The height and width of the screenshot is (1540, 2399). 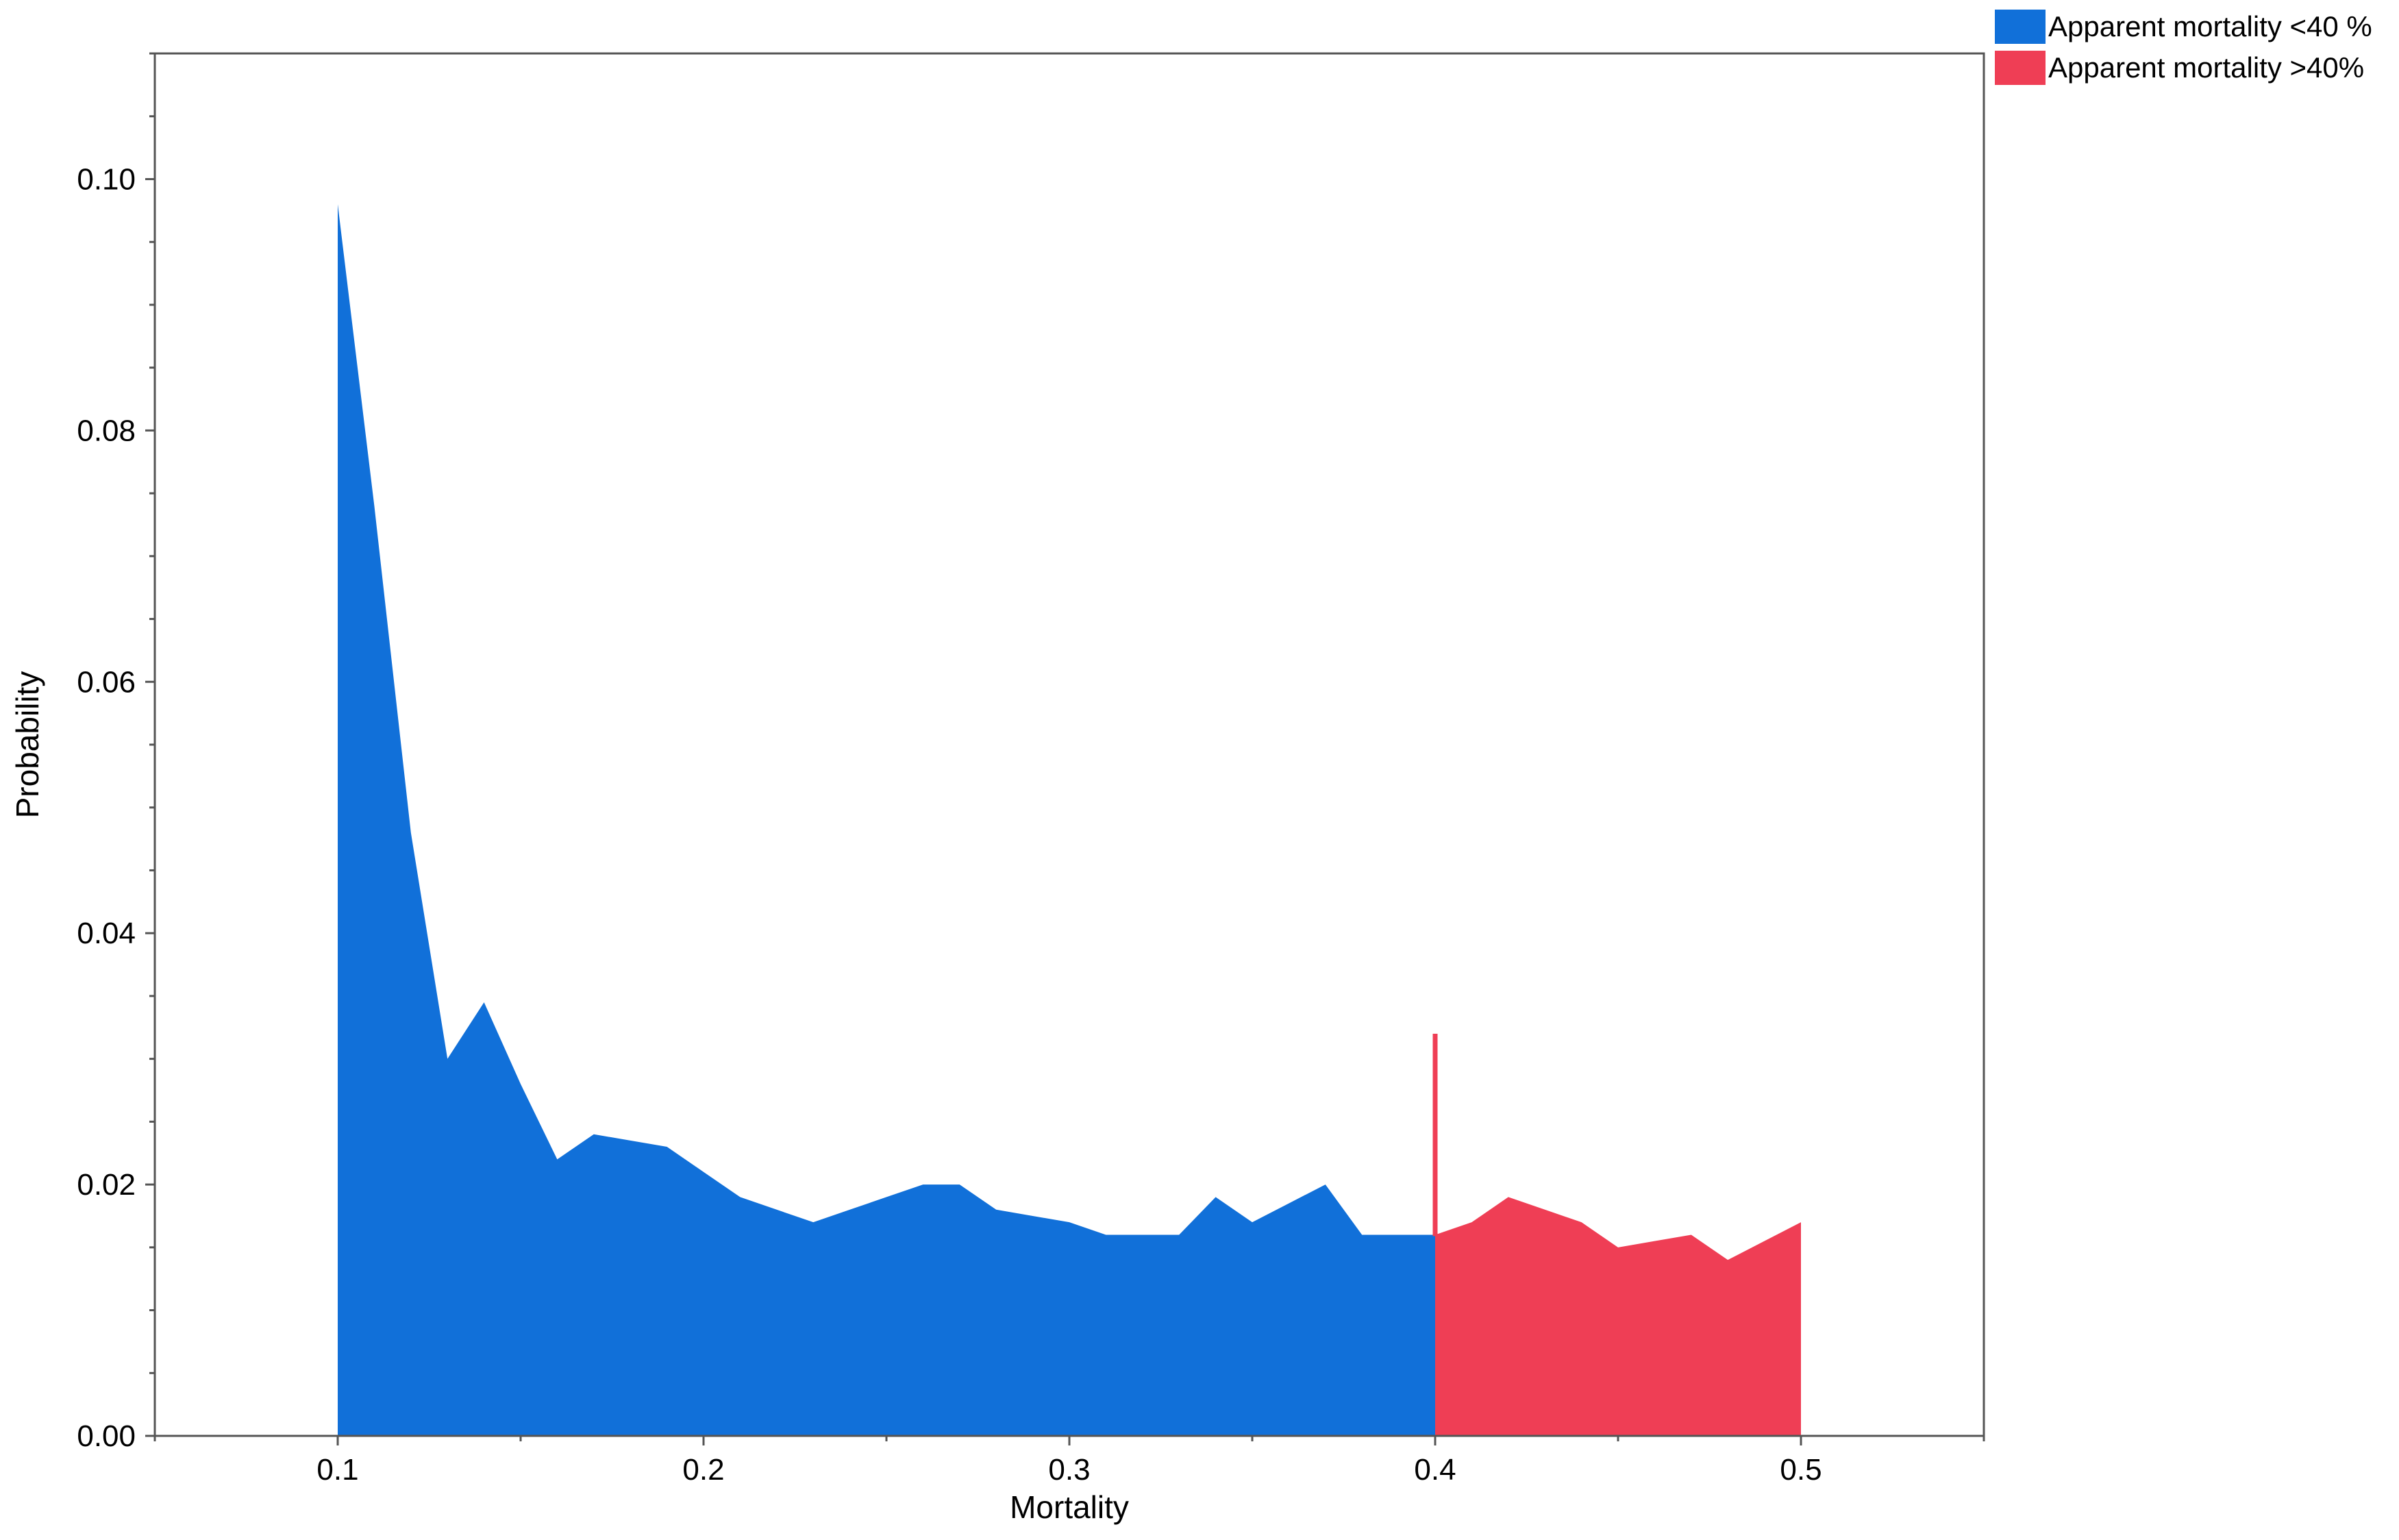 I want to click on y-axis: 0.00 0.02 0.04 0.06 0.08 0.10, so click(x=116, y=752).